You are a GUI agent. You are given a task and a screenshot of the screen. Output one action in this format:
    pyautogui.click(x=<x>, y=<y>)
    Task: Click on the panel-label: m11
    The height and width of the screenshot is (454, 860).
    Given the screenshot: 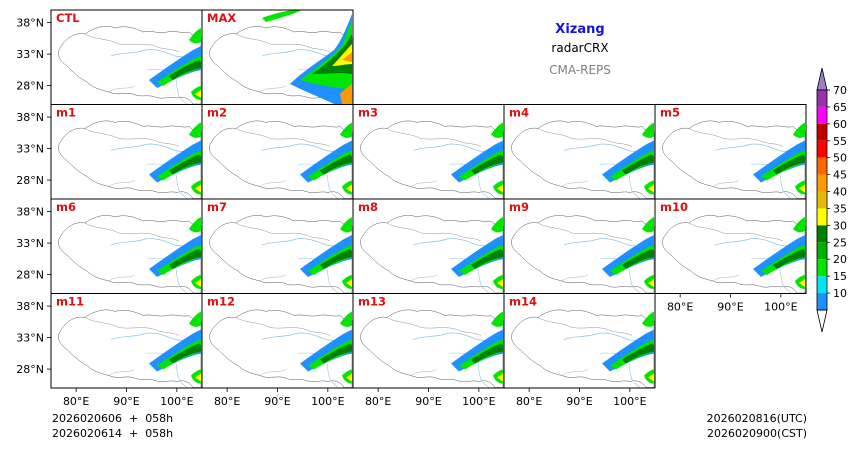 What is the action you would take?
    pyautogui.click(x=70, y=302)
    